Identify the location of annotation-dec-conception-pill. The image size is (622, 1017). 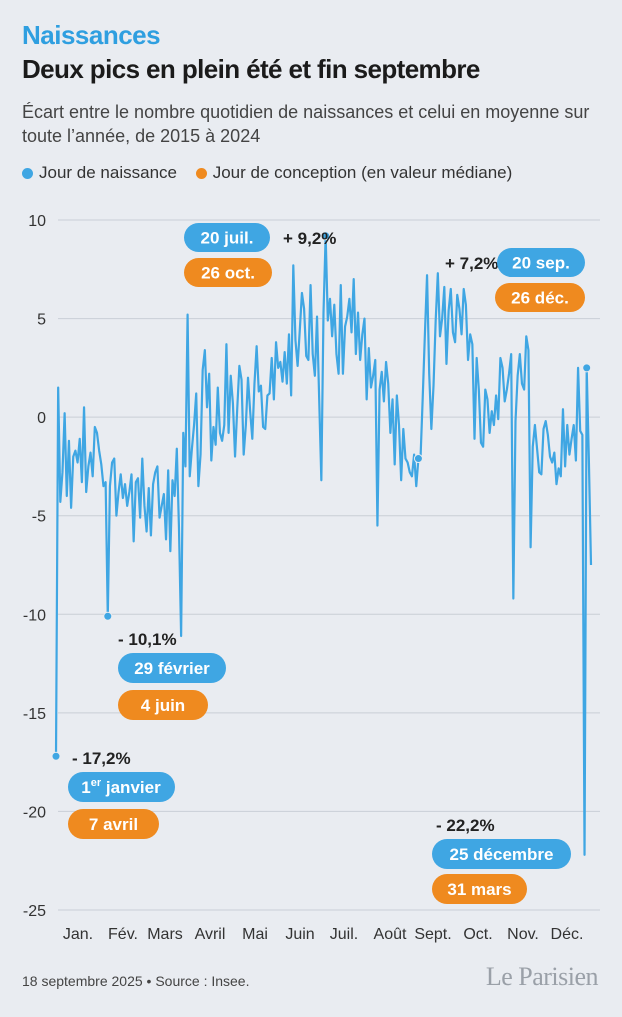
(479, 889).